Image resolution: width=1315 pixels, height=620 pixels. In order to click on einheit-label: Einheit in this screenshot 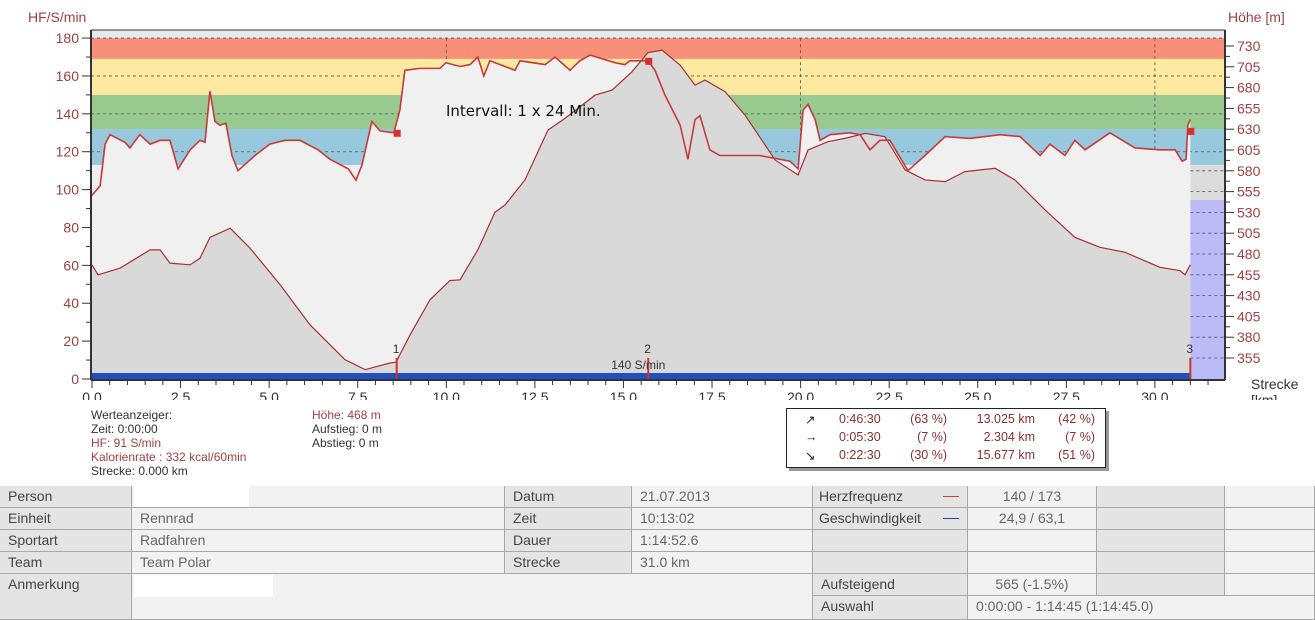, I will do `click(66, 519)`.